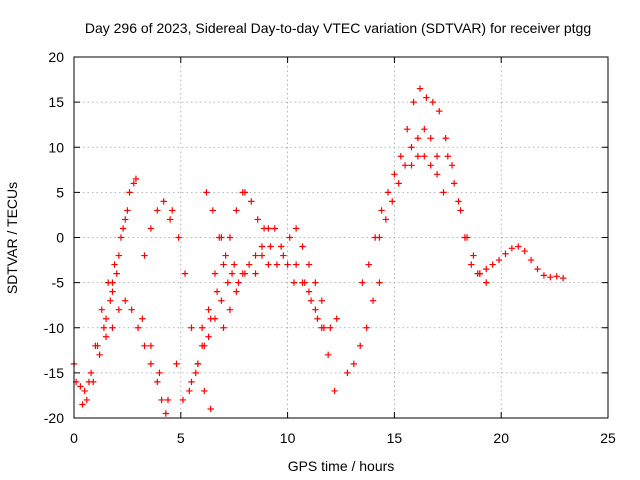  What do you see at coordinates (395, 438) in the screenshot?
I see `x-tick-label: 15` at bounding box center [395, 438].